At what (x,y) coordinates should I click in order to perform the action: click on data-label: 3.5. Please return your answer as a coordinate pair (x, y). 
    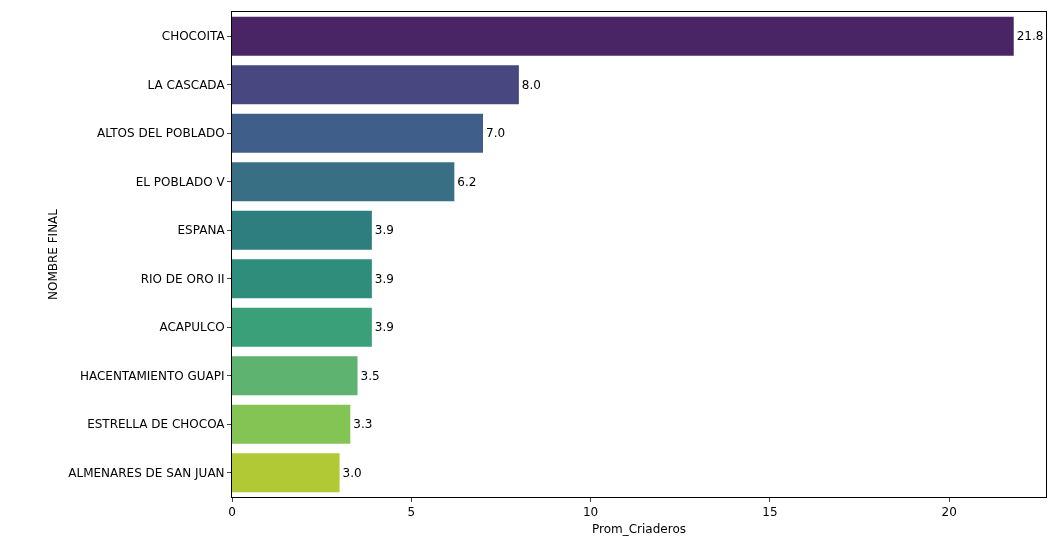
    Looking at the image, I should click on (370, 375).